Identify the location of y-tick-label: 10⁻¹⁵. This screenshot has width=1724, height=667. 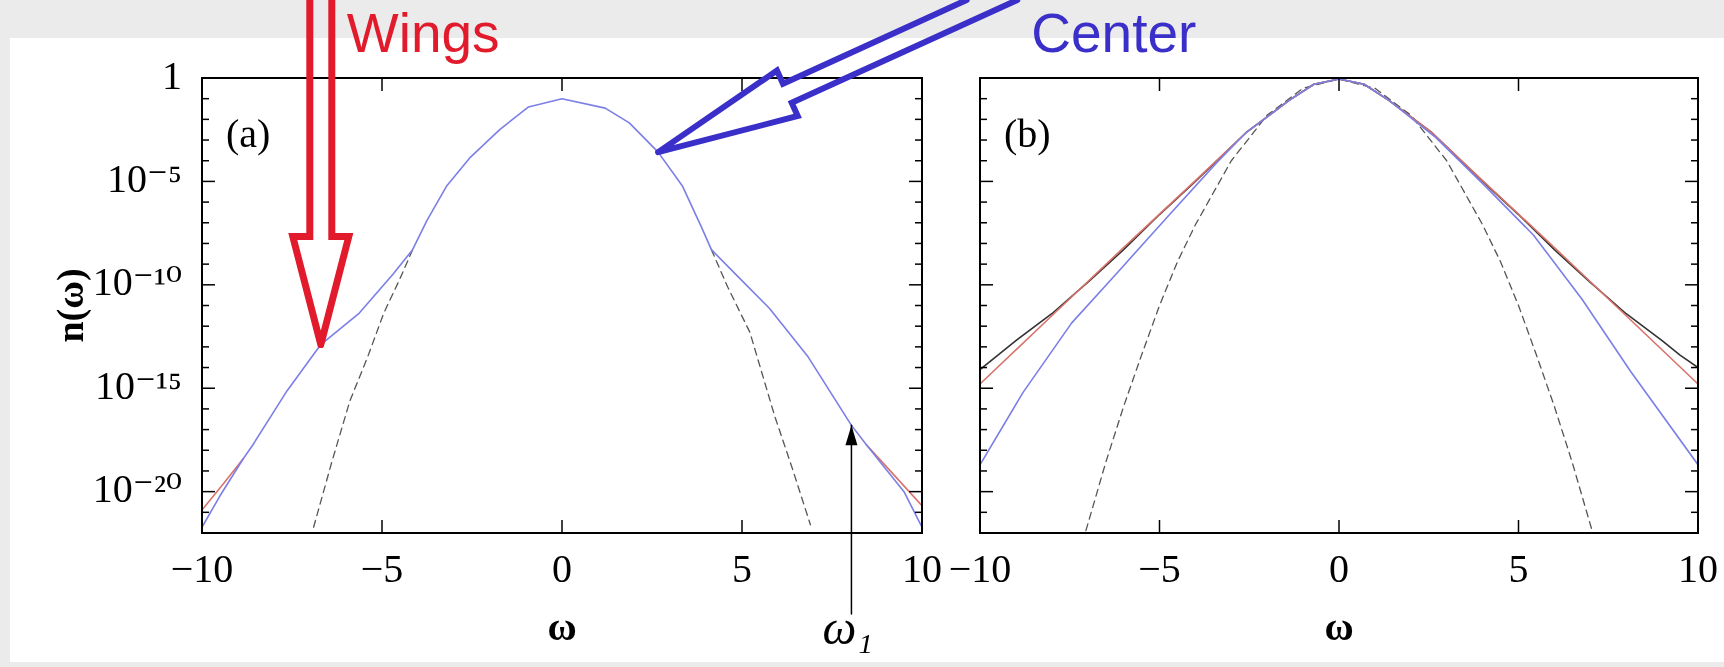
(138, 385).